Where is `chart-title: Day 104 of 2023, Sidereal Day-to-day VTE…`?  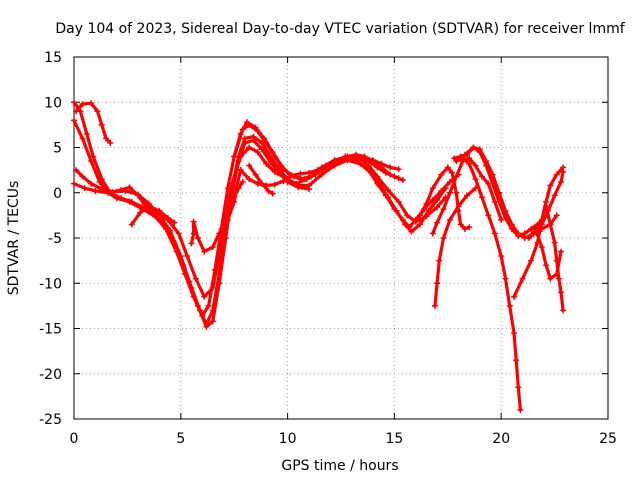 chart-title: Day 104 of 2023, Sidereal Day-to-day VTE… is located at coordinates (340, 29).